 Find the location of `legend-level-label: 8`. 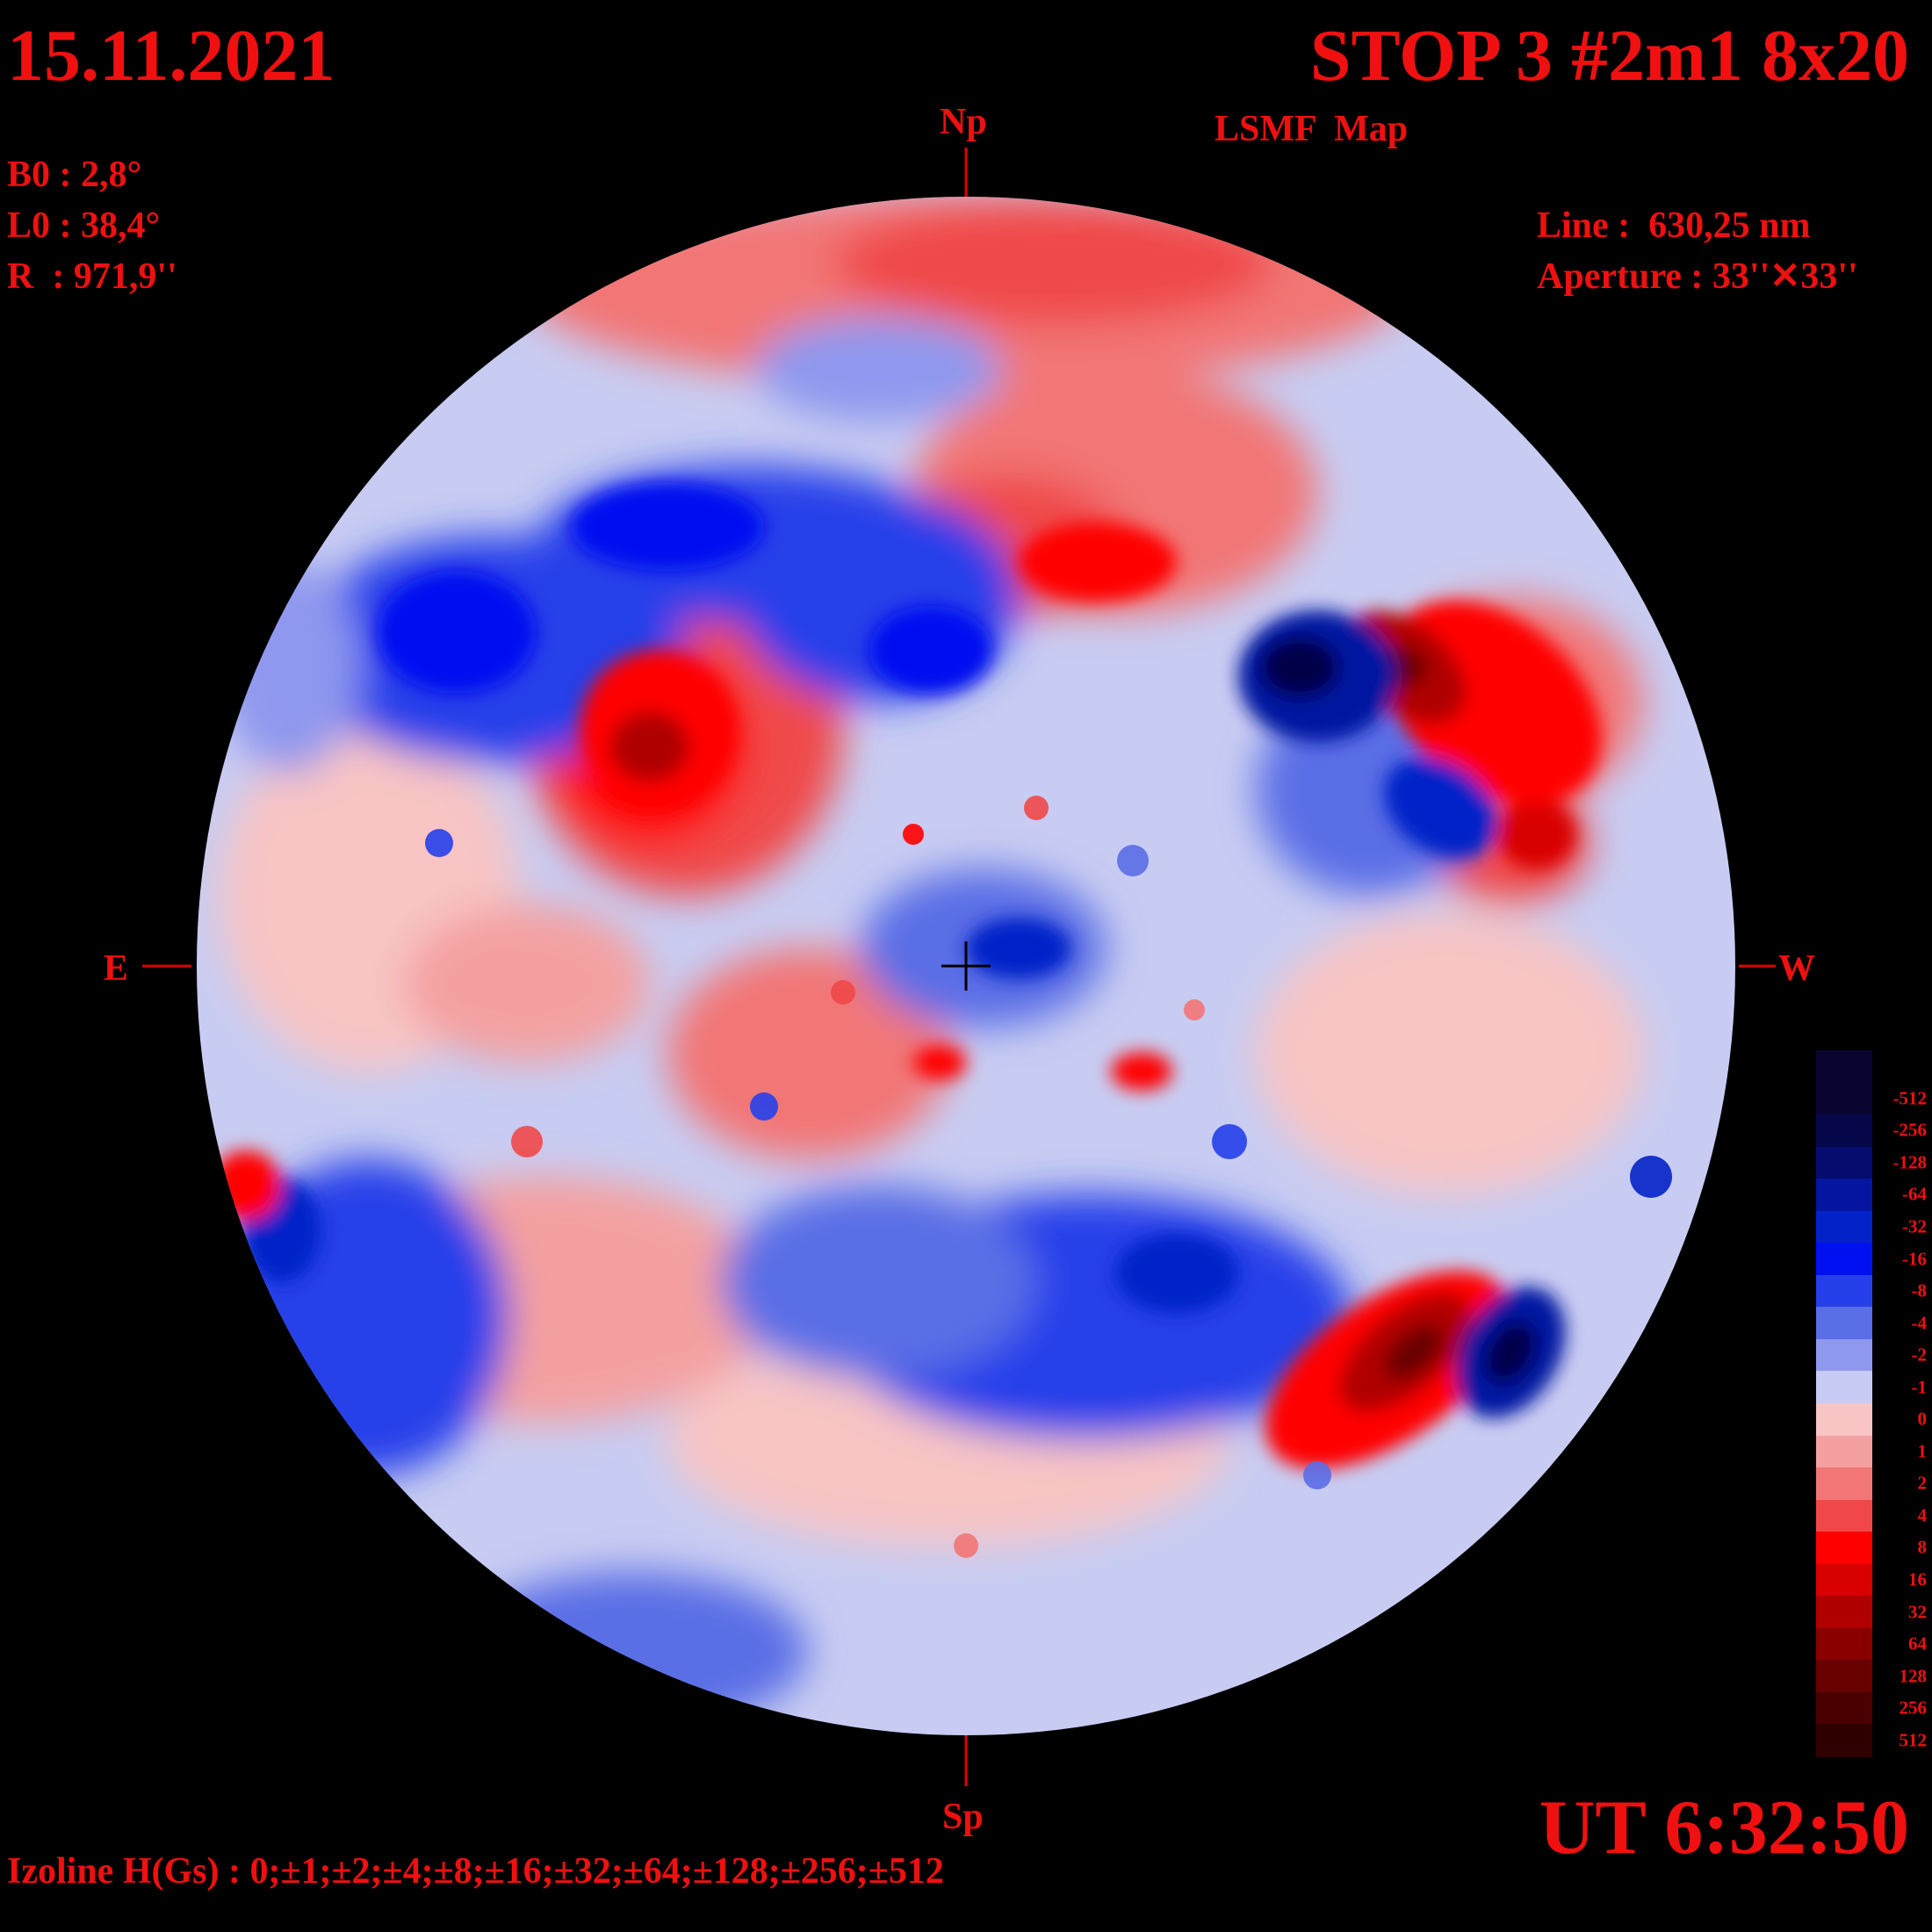

legend-level-label: 8 is located at coordinates (1923, 1547).